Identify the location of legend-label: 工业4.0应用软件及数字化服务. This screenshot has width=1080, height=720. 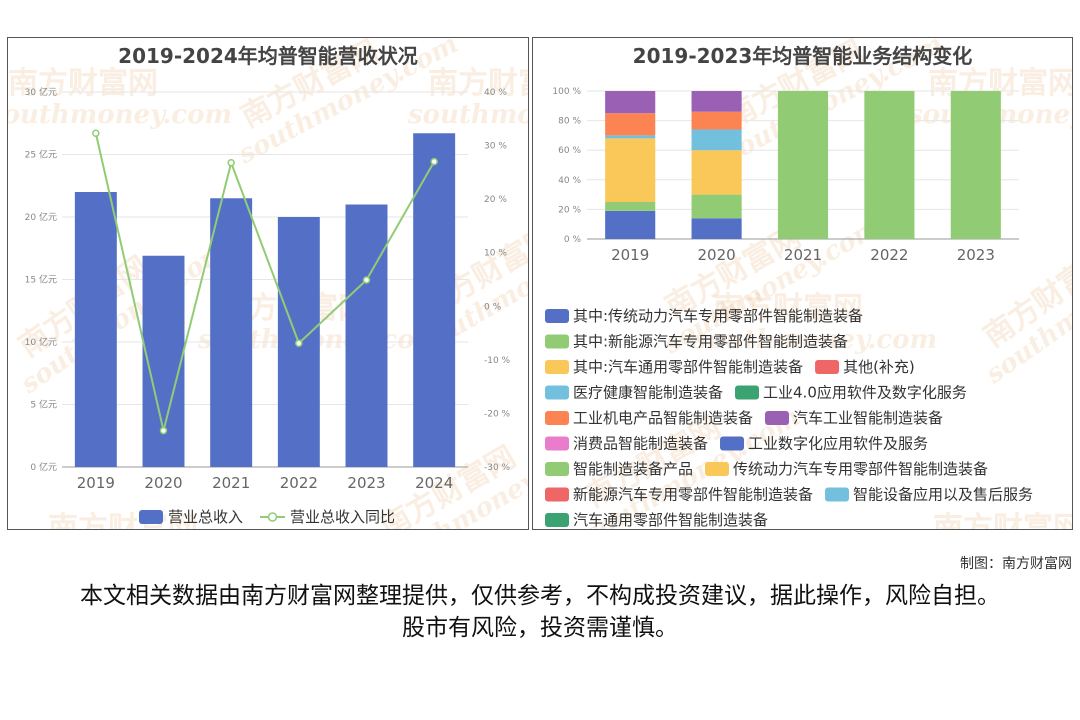
(865, 393).